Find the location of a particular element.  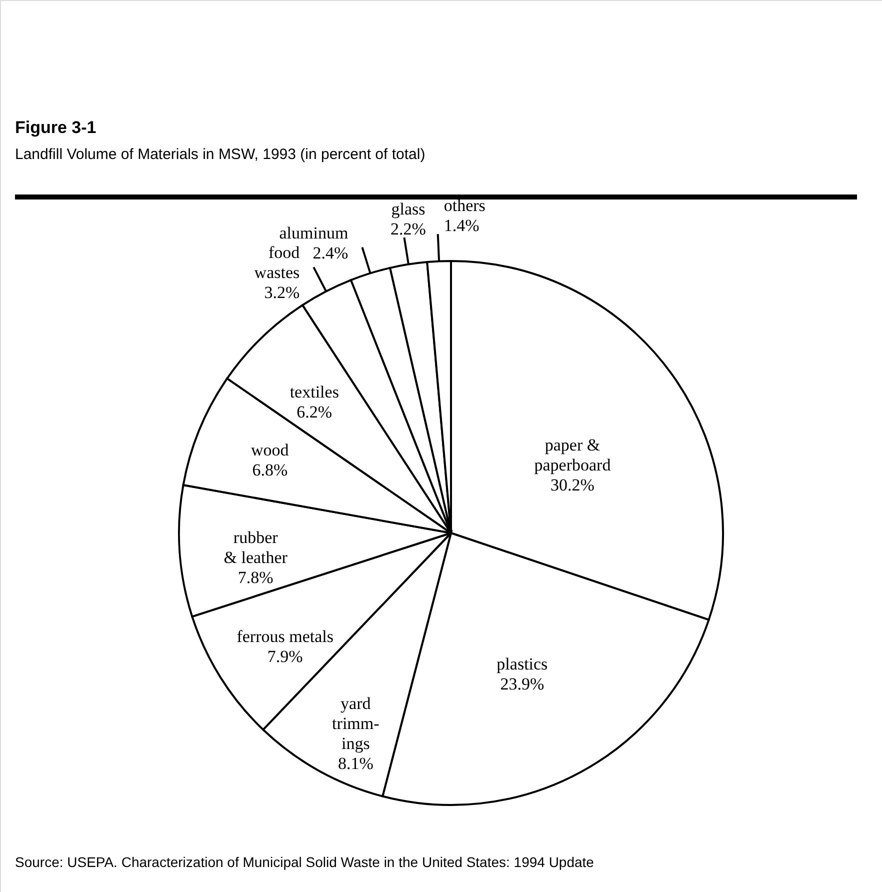

data-label: 23.9% is located at coordinates (522, 684).